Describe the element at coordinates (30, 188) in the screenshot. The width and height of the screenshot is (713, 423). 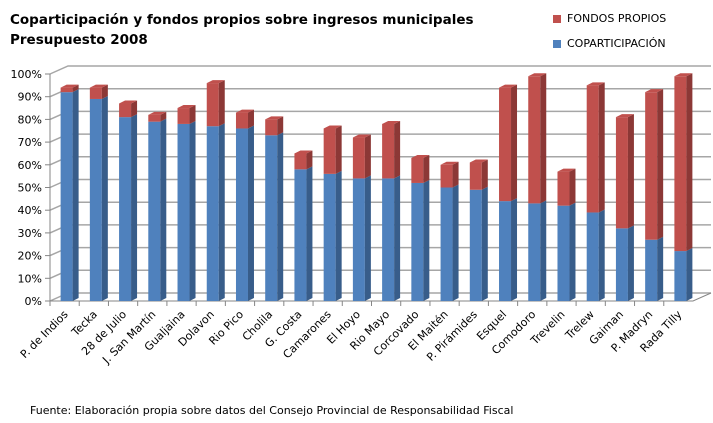
I see `y-tick-label: 50%` at that location.